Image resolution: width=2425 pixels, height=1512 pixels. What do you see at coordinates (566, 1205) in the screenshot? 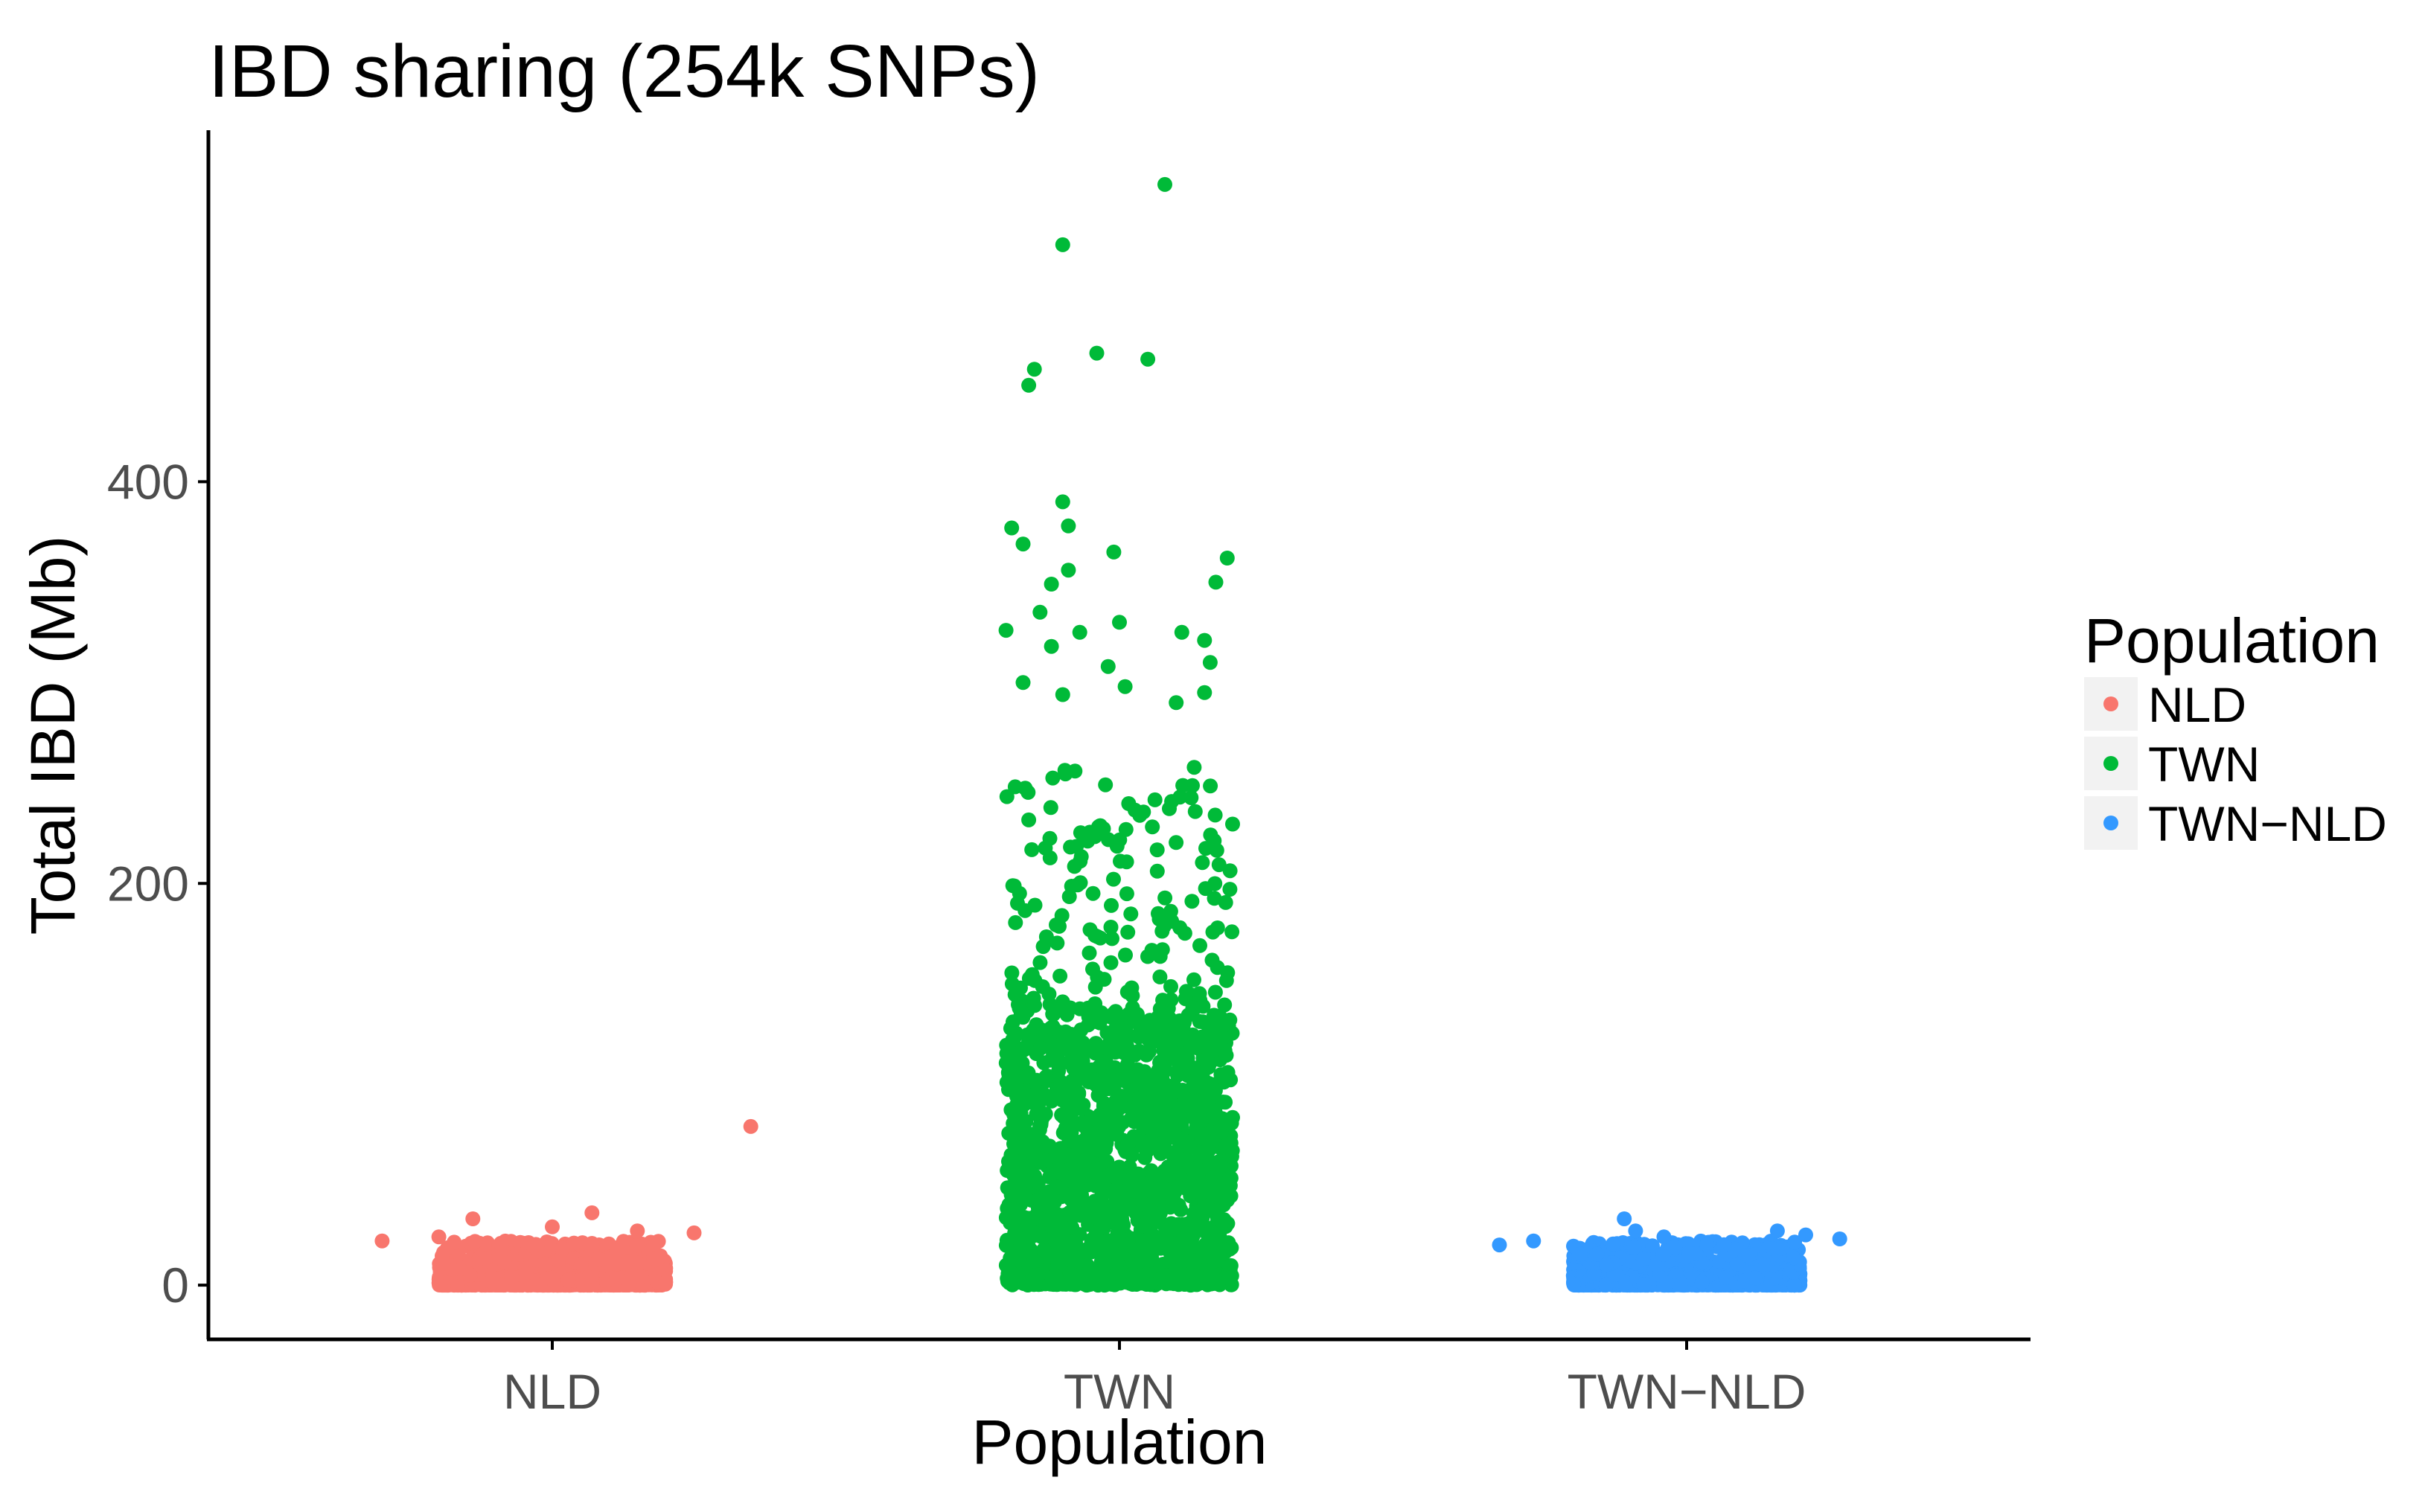
I see `series-nld` at bounding box center [566, 1205].